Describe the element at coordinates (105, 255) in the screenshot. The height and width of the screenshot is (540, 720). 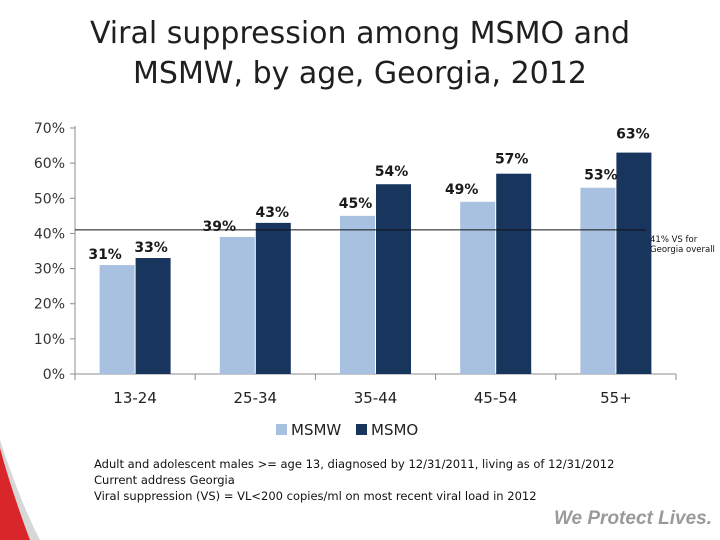
I see `data-label-msmw: 31%` at that location.